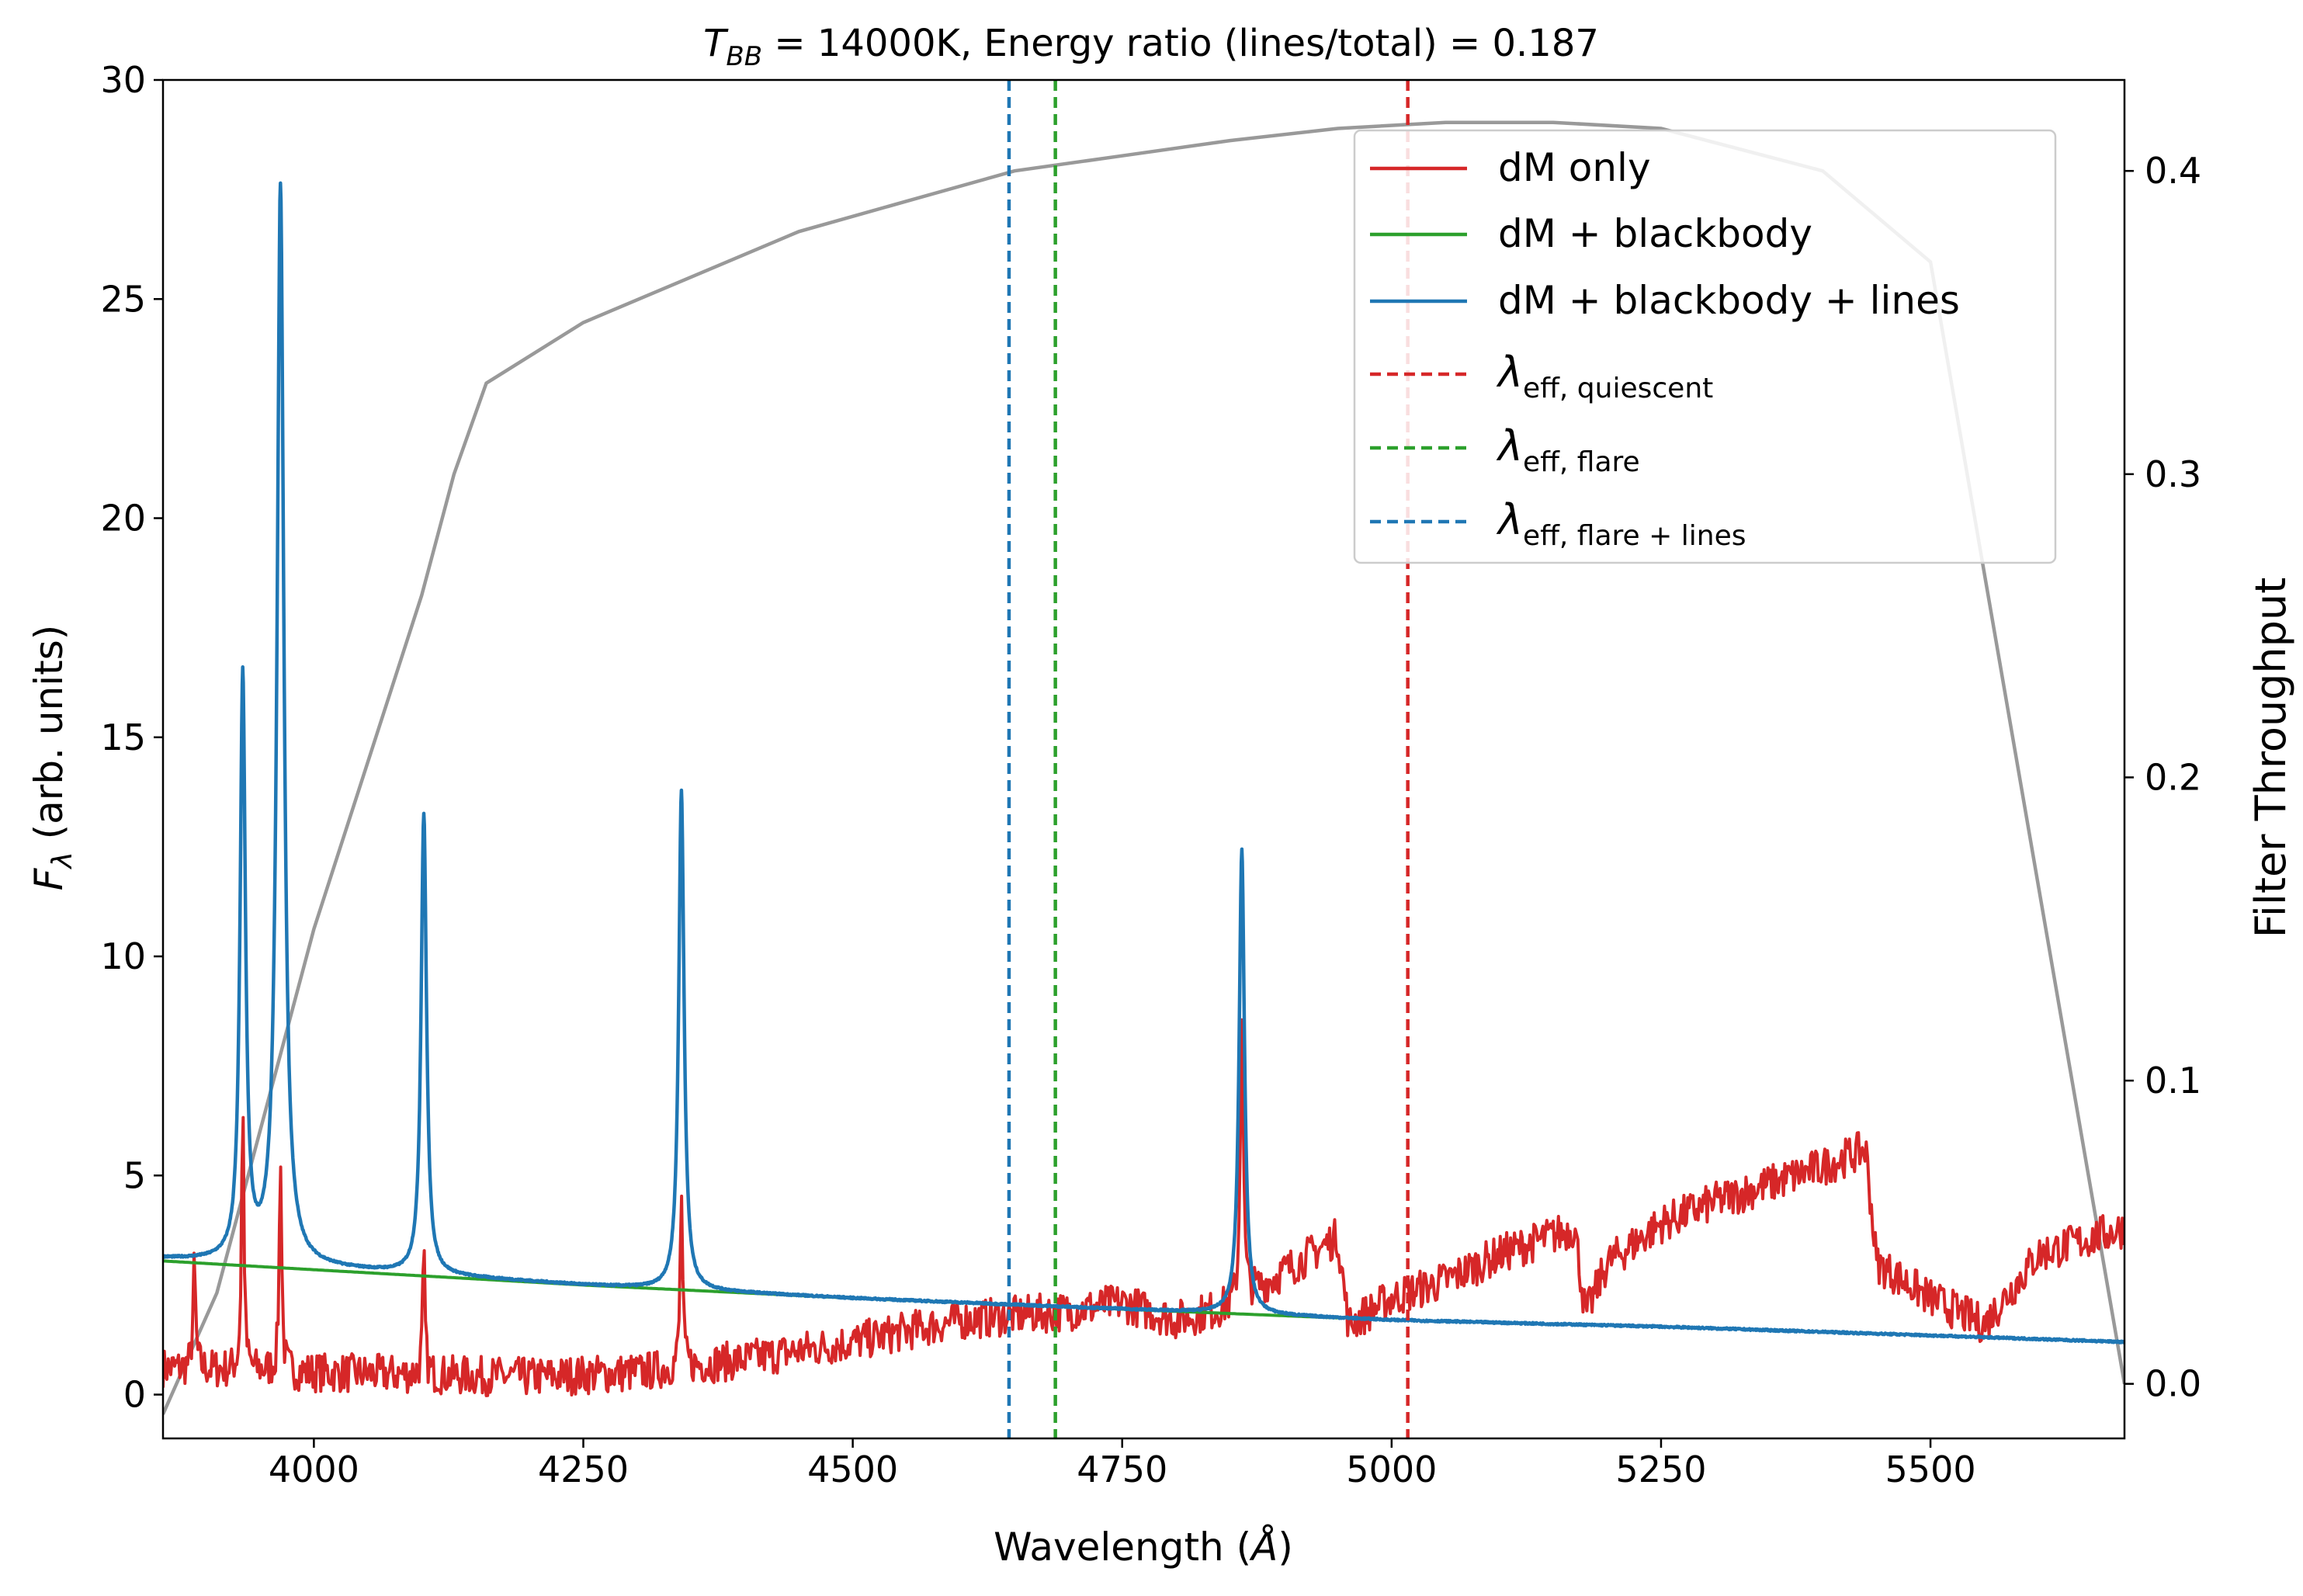  Describe the element at coordinates (123, 80) in the screenshot. I see `y-tick-label: 30` at that location.